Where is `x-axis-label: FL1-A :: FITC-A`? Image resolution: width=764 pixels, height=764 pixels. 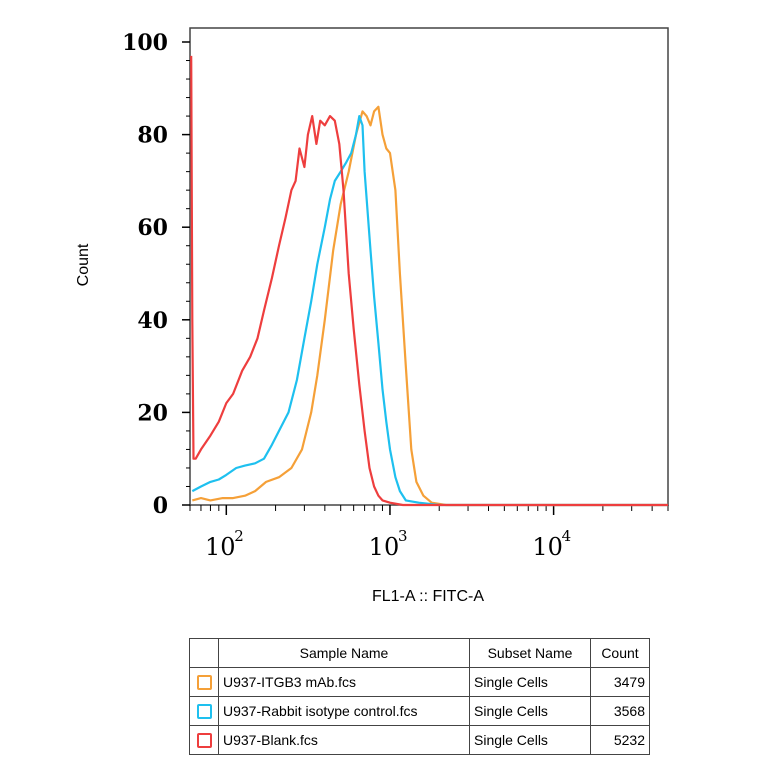
x-axis-label: FL1-A :: FITC-A is located at coordinates (428, 596).